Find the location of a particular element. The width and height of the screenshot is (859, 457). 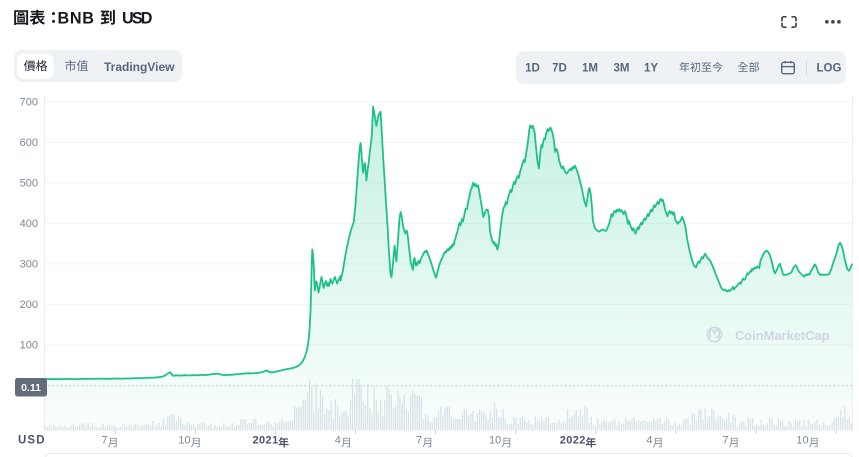

svg-text: BNB is located at coordinates (76, 19).